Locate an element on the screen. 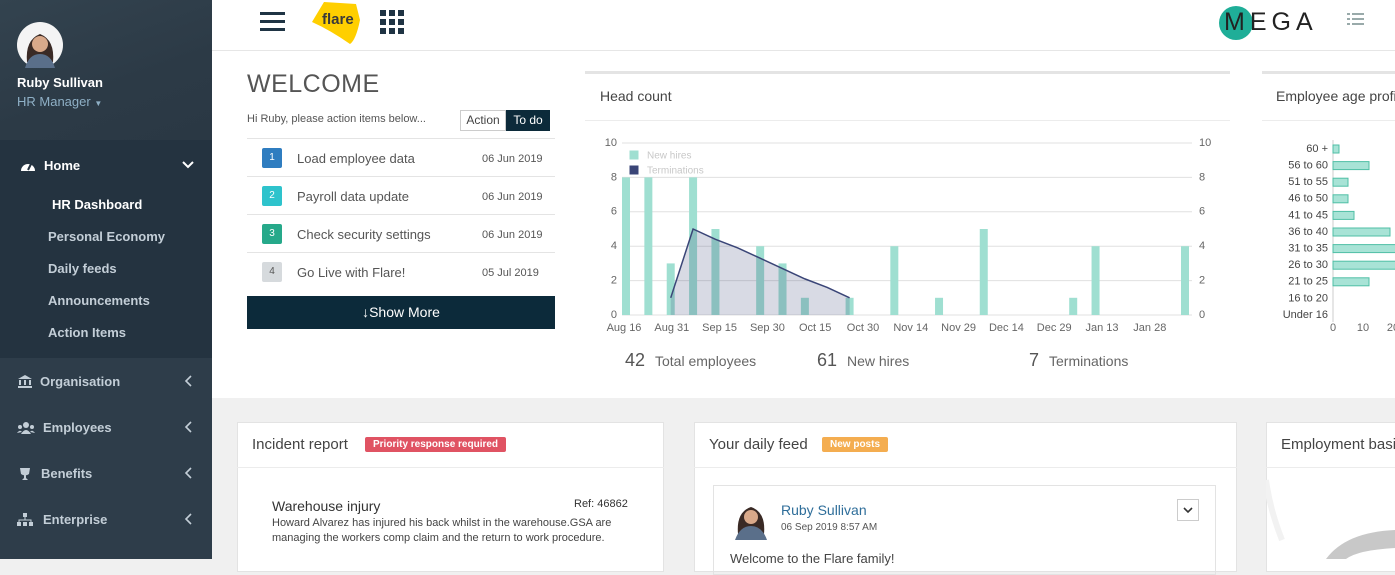  nav-daily-feeds: Daily feeds is located at coordinates (82, 268).